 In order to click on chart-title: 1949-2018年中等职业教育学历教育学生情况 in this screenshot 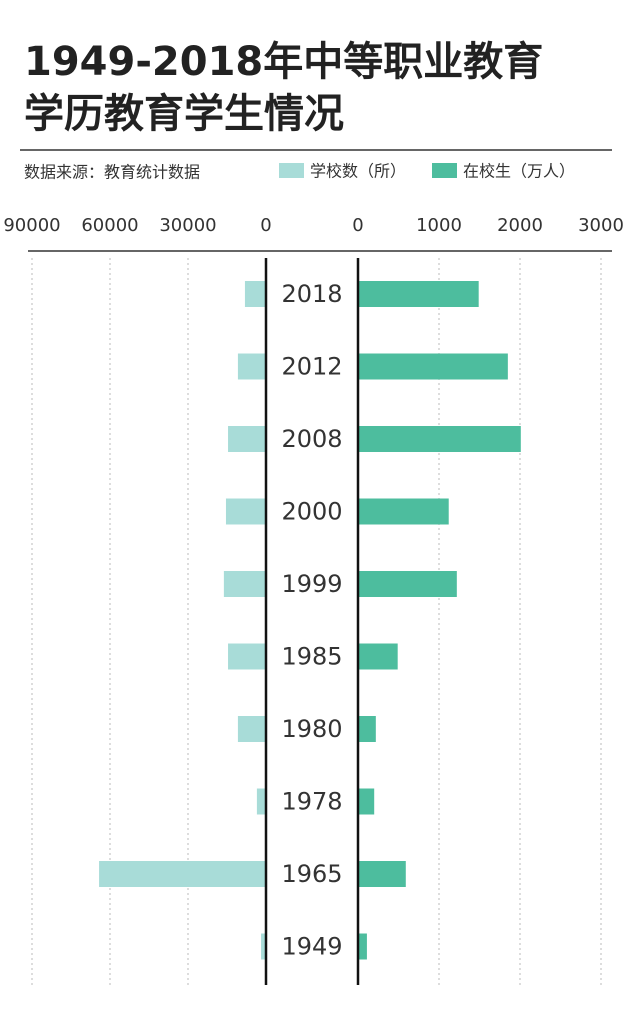, I will do `click(284, 88)`.